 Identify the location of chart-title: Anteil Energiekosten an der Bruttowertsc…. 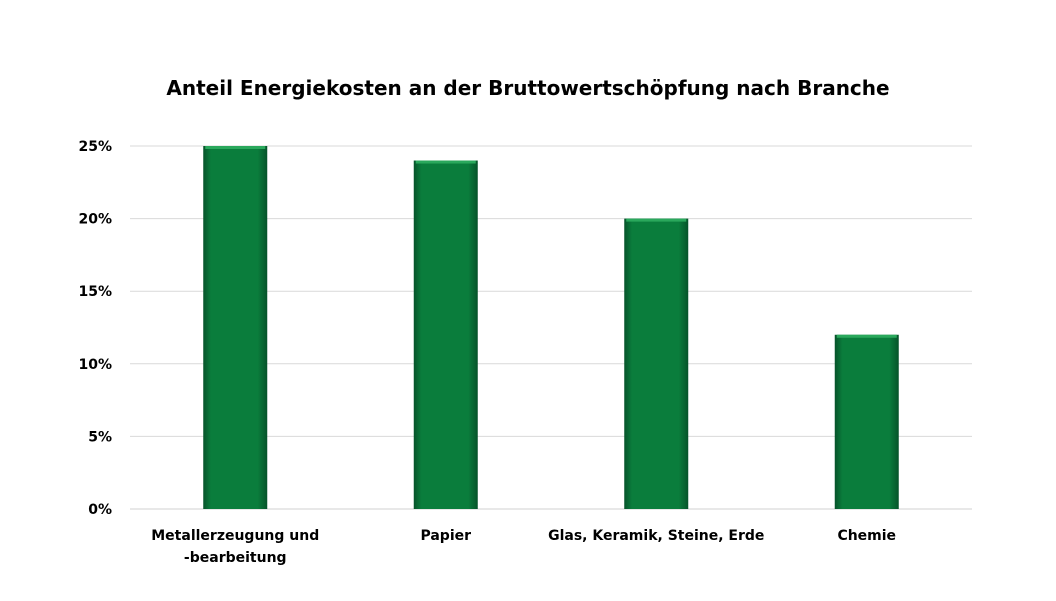
(527, 88).